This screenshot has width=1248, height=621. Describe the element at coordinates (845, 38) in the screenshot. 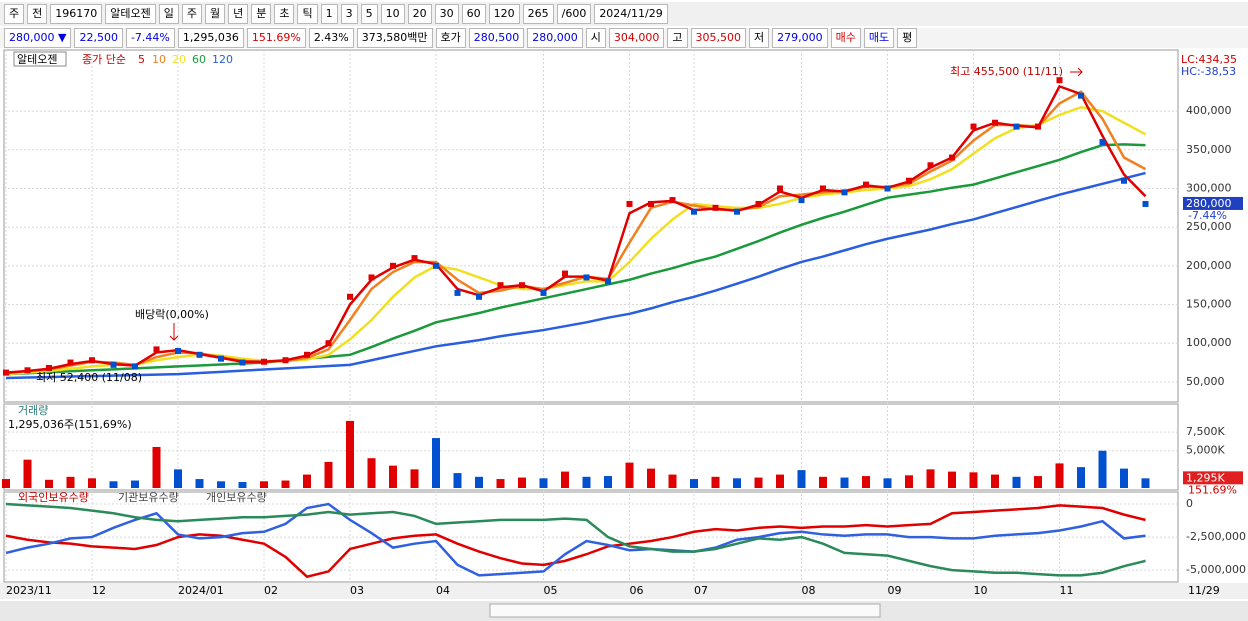

I see `quote-item: 매수` at that location.